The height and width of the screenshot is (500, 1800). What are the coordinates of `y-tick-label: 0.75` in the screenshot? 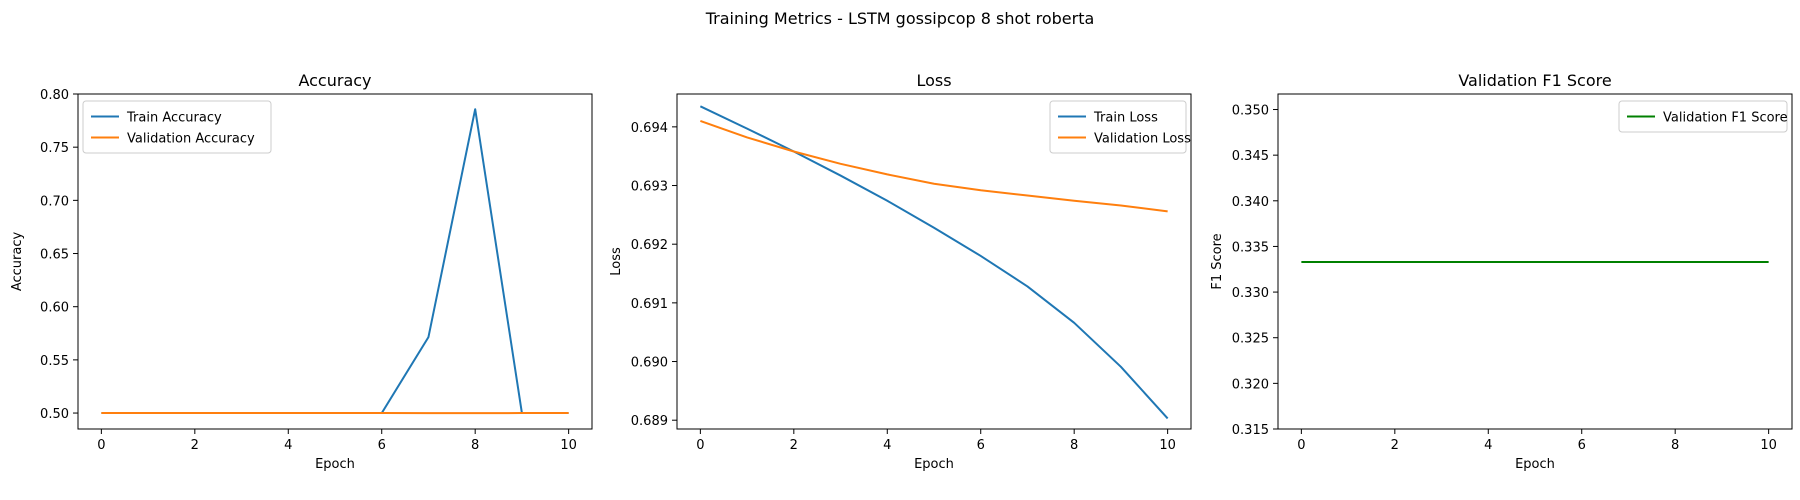 It's located at (54, 148).